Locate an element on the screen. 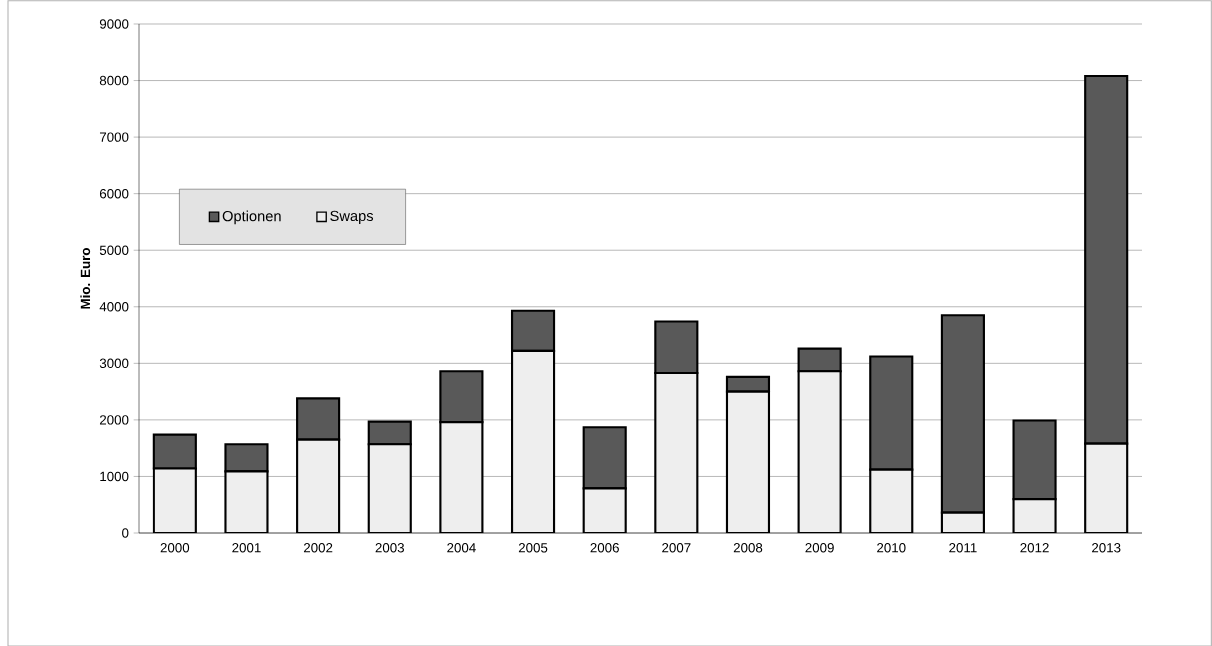 The width and height of the screenshot is (1212, 646). y-axis-title: Mio. Euro is located at coordinates (85, 278).